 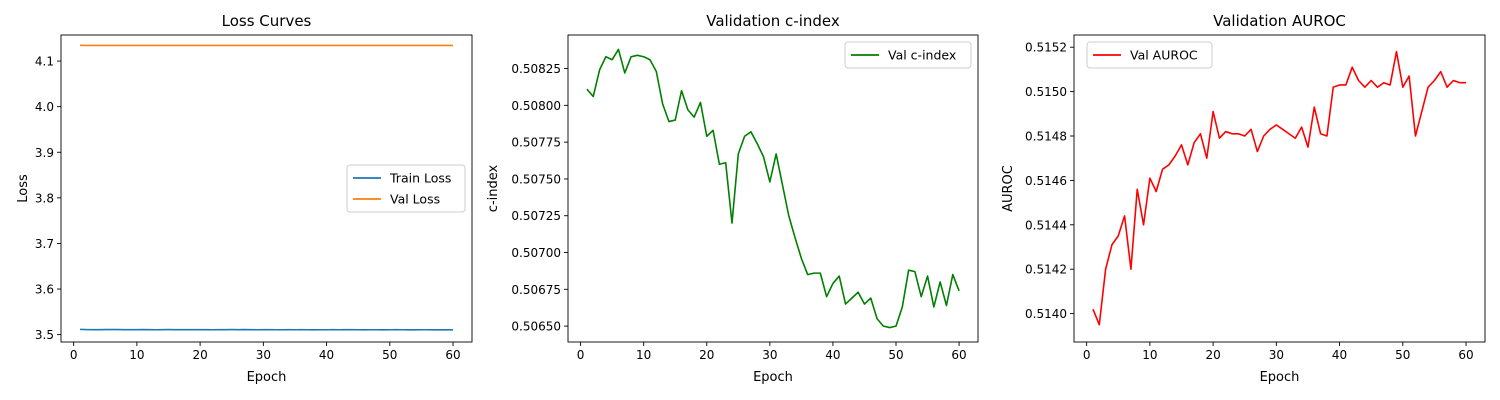 What do you see at coordinates (44, 290) in the screenshot?
I see `y-tick-label: 3.6` at bounding box center [44, 290].